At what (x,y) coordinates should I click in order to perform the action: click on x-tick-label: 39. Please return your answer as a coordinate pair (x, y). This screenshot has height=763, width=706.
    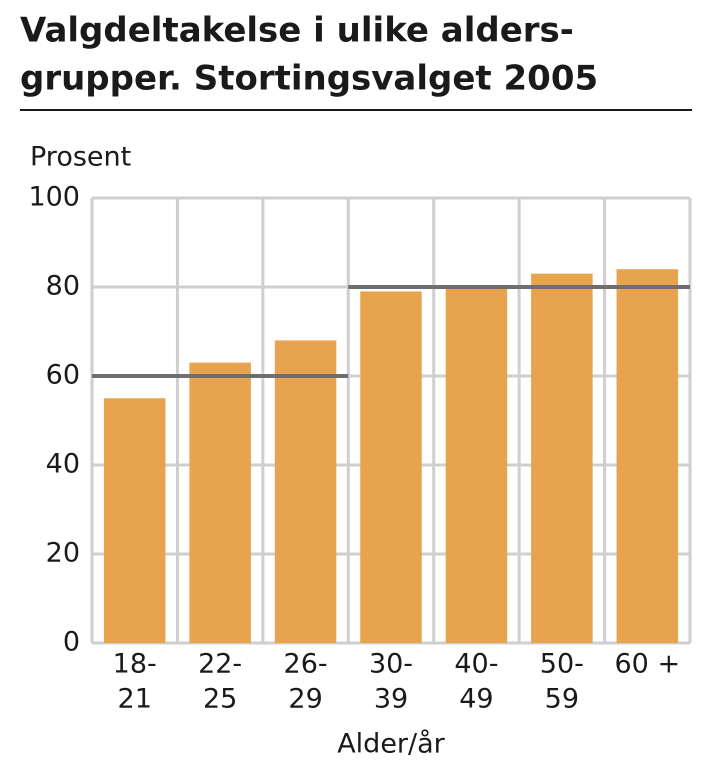
    Looking at the image, I should click on (391, 699).